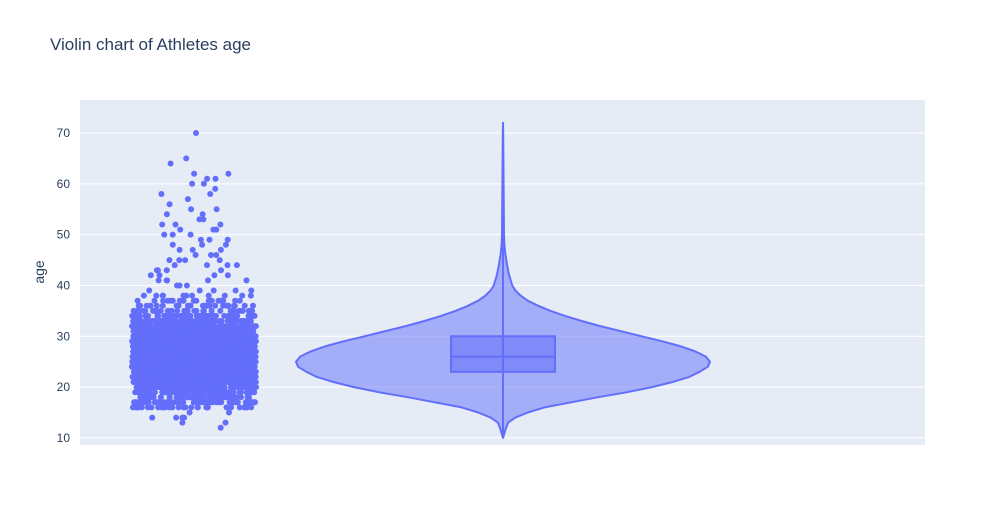 Image resolution: width=1005 pixels, height=530 pixels. I want to click on chart-title: Violin chart of Athletes age, so click(150, 44).